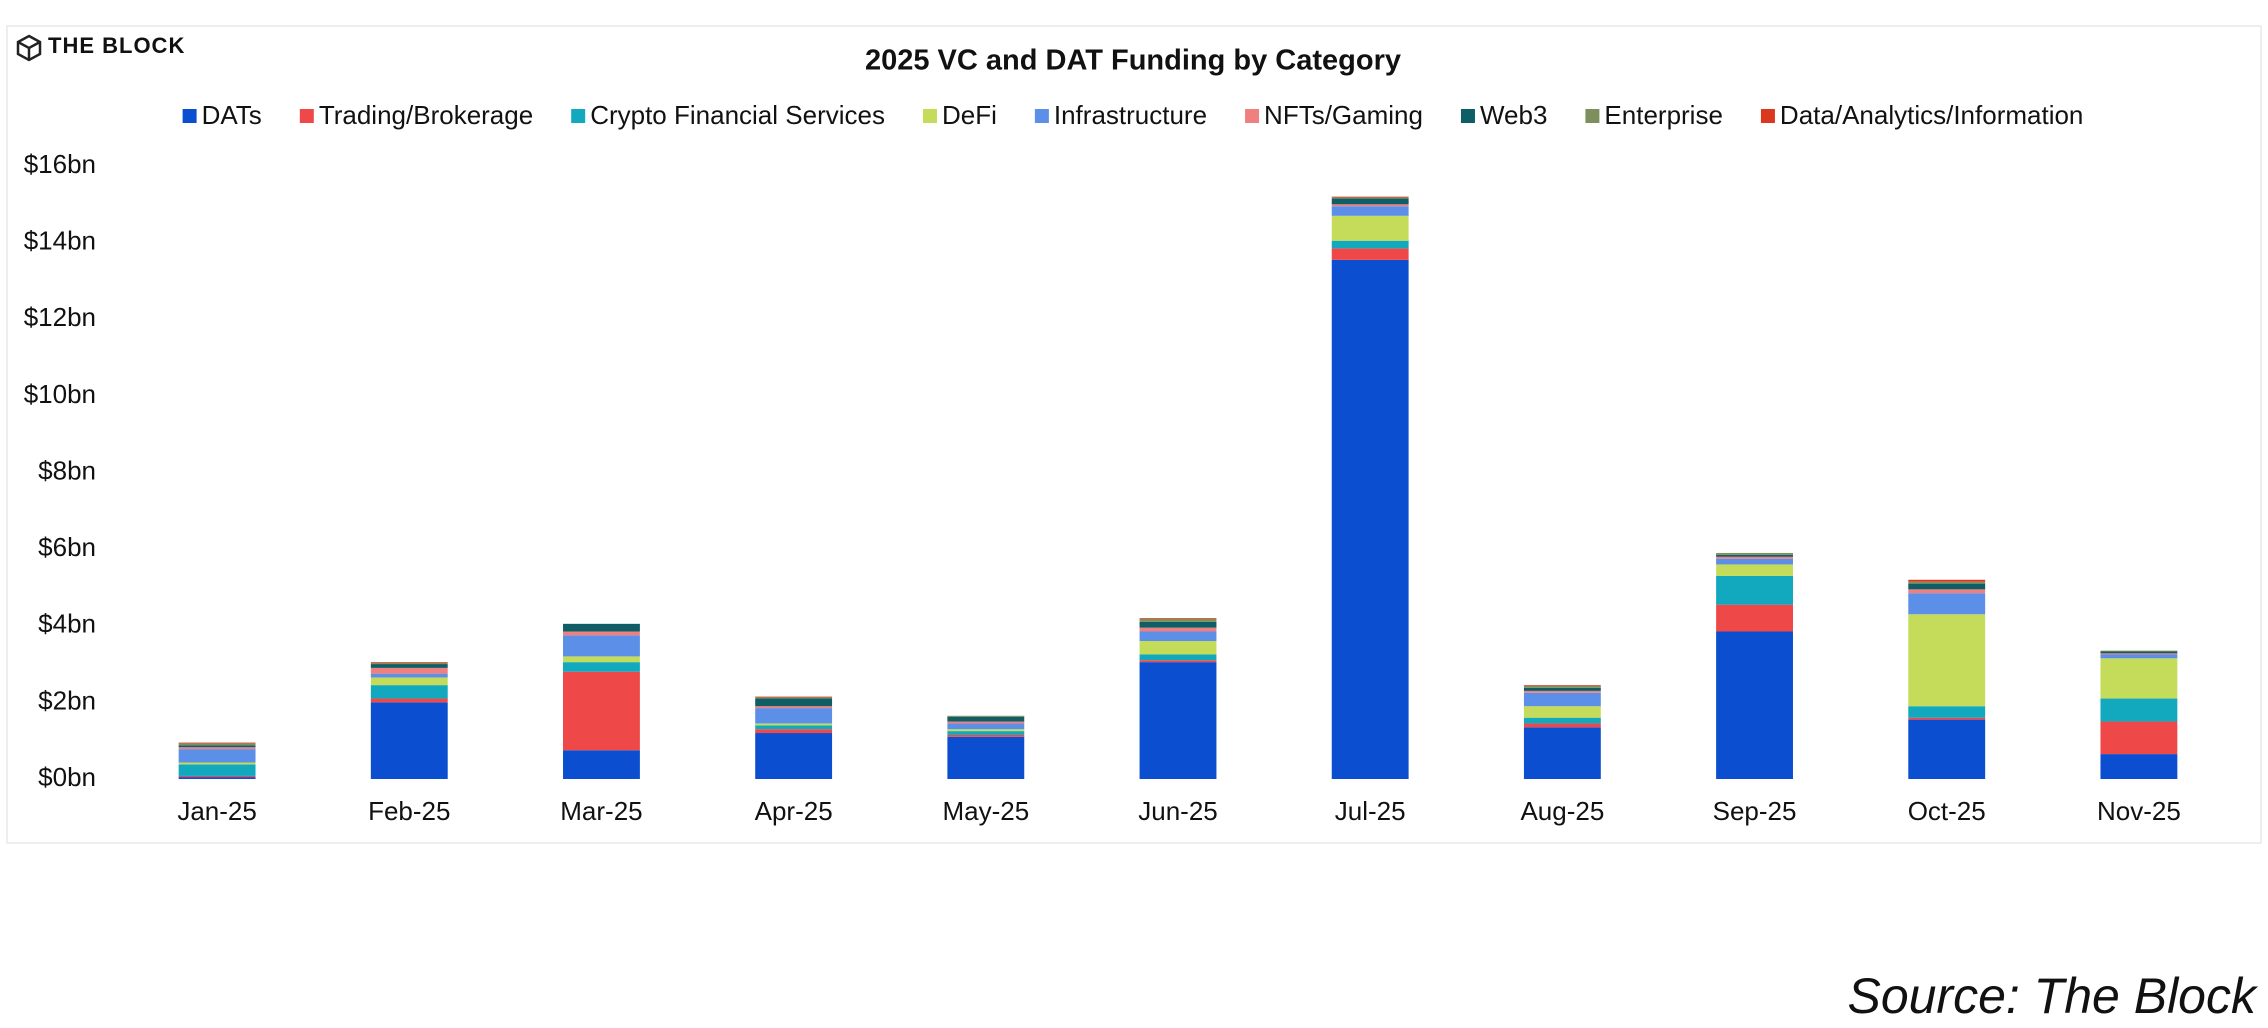 This screenshot has height=1028, width=2268. Describe the element at coordinates (67, 777) in the screenshot. I see `y-tick-label: $0bn` at that location.